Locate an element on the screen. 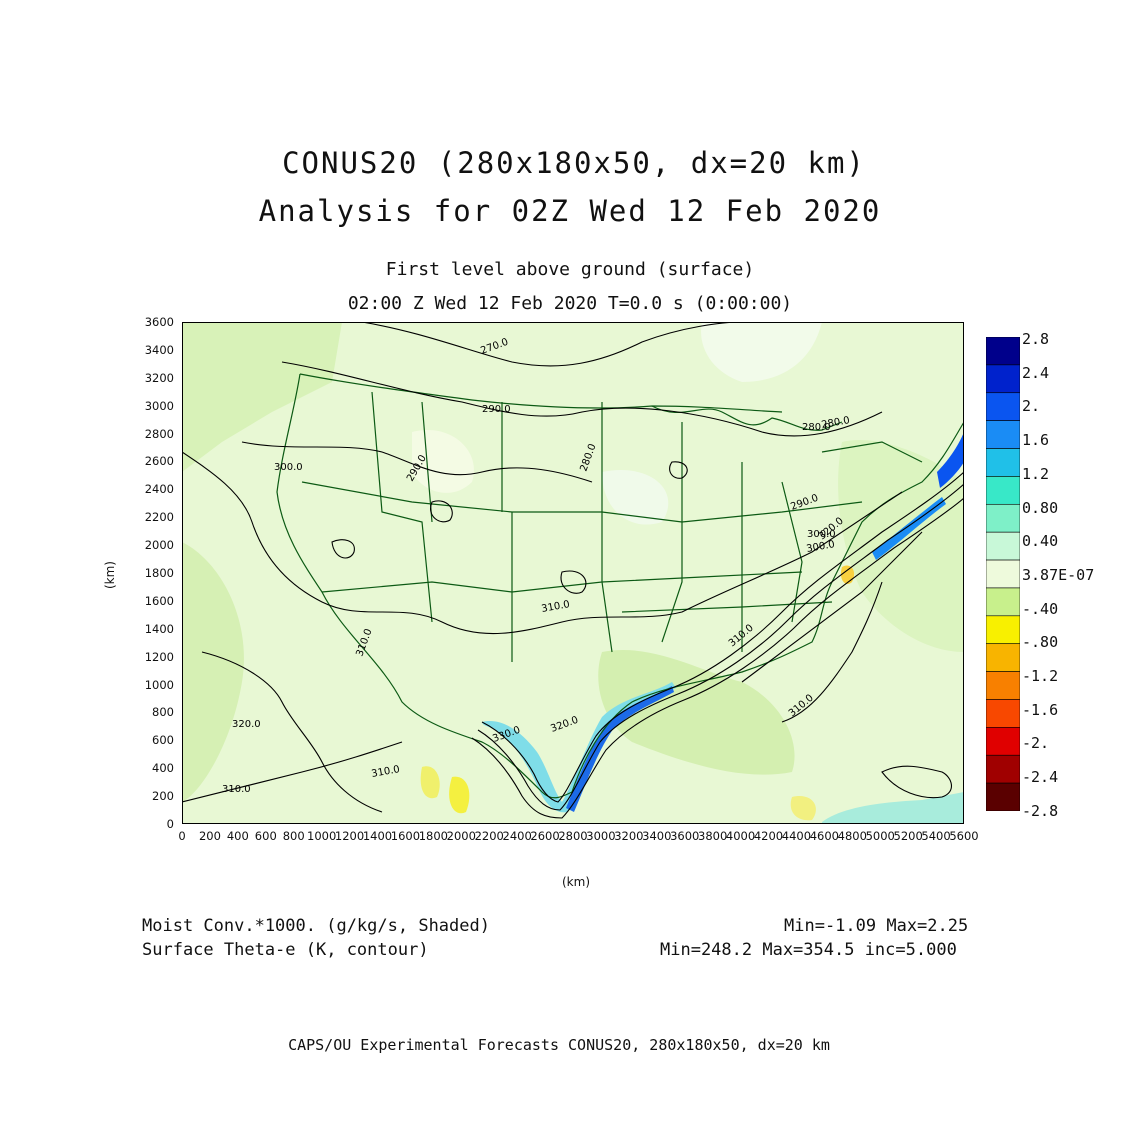 The height and width of the screenshot is (1148, 1148). y-tick-label: 3600 is located at coordinates (159, 322).